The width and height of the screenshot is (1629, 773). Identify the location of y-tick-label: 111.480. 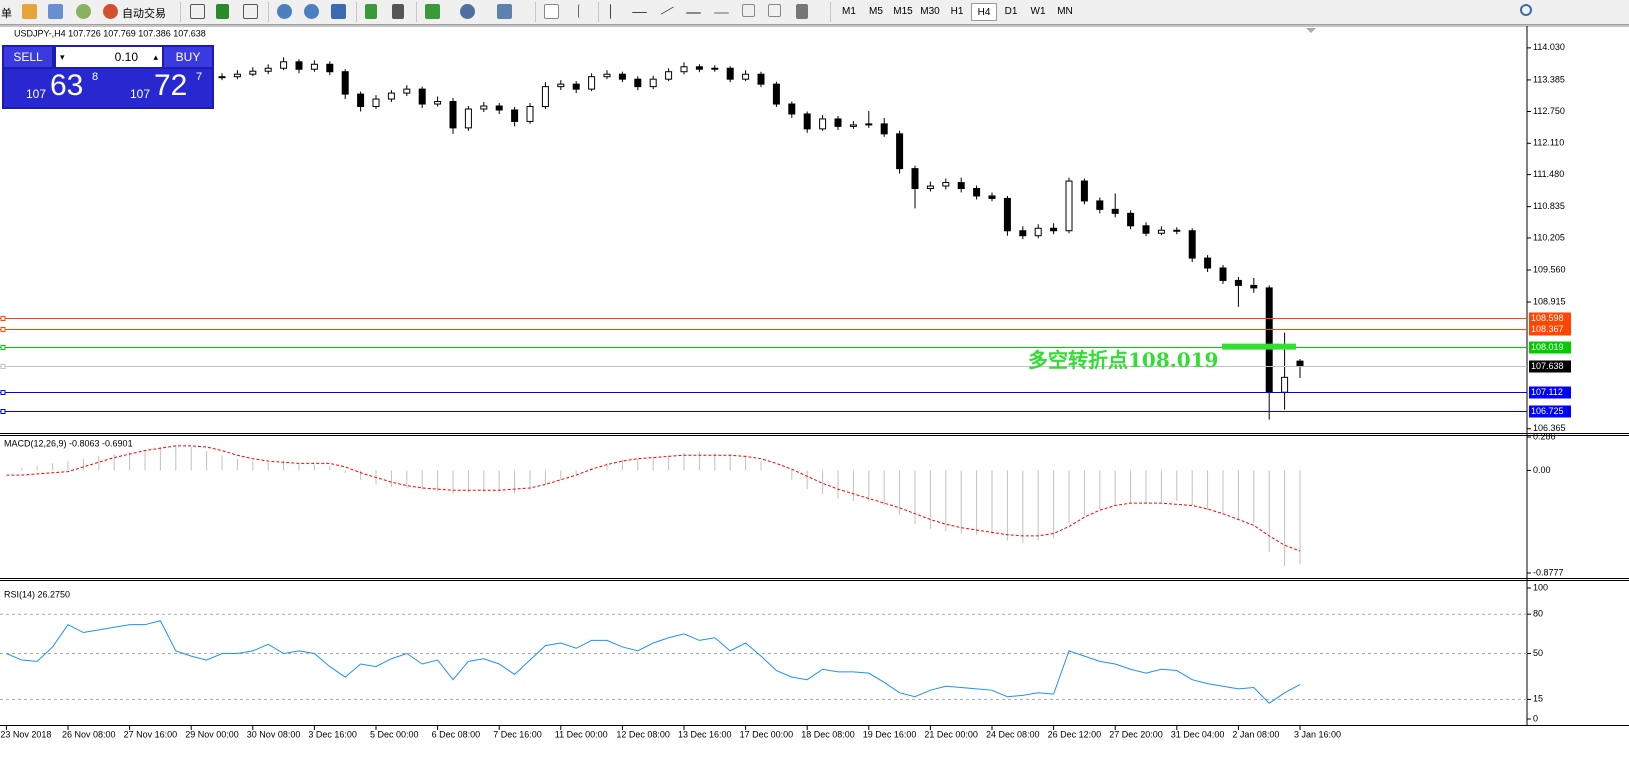
(1548, 174).